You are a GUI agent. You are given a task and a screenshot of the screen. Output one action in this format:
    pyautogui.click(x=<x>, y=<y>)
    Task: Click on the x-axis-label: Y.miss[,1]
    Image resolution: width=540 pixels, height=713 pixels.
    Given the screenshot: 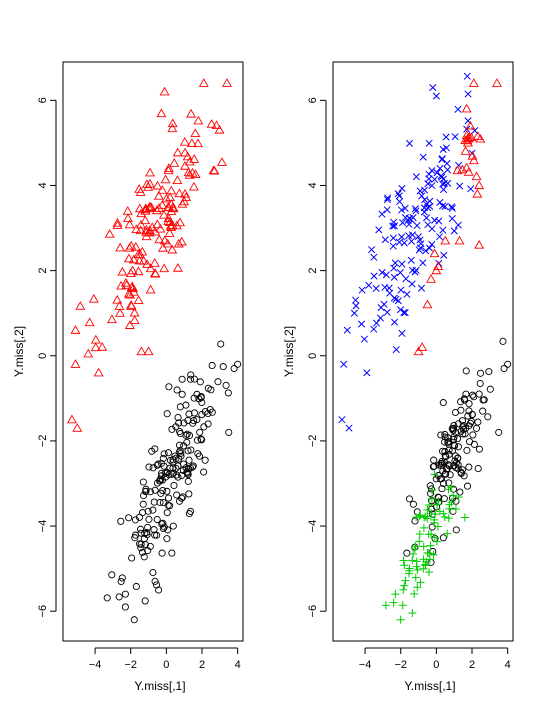 What is the action you would take?
    pyautogui.click(x=429, y=686)
    